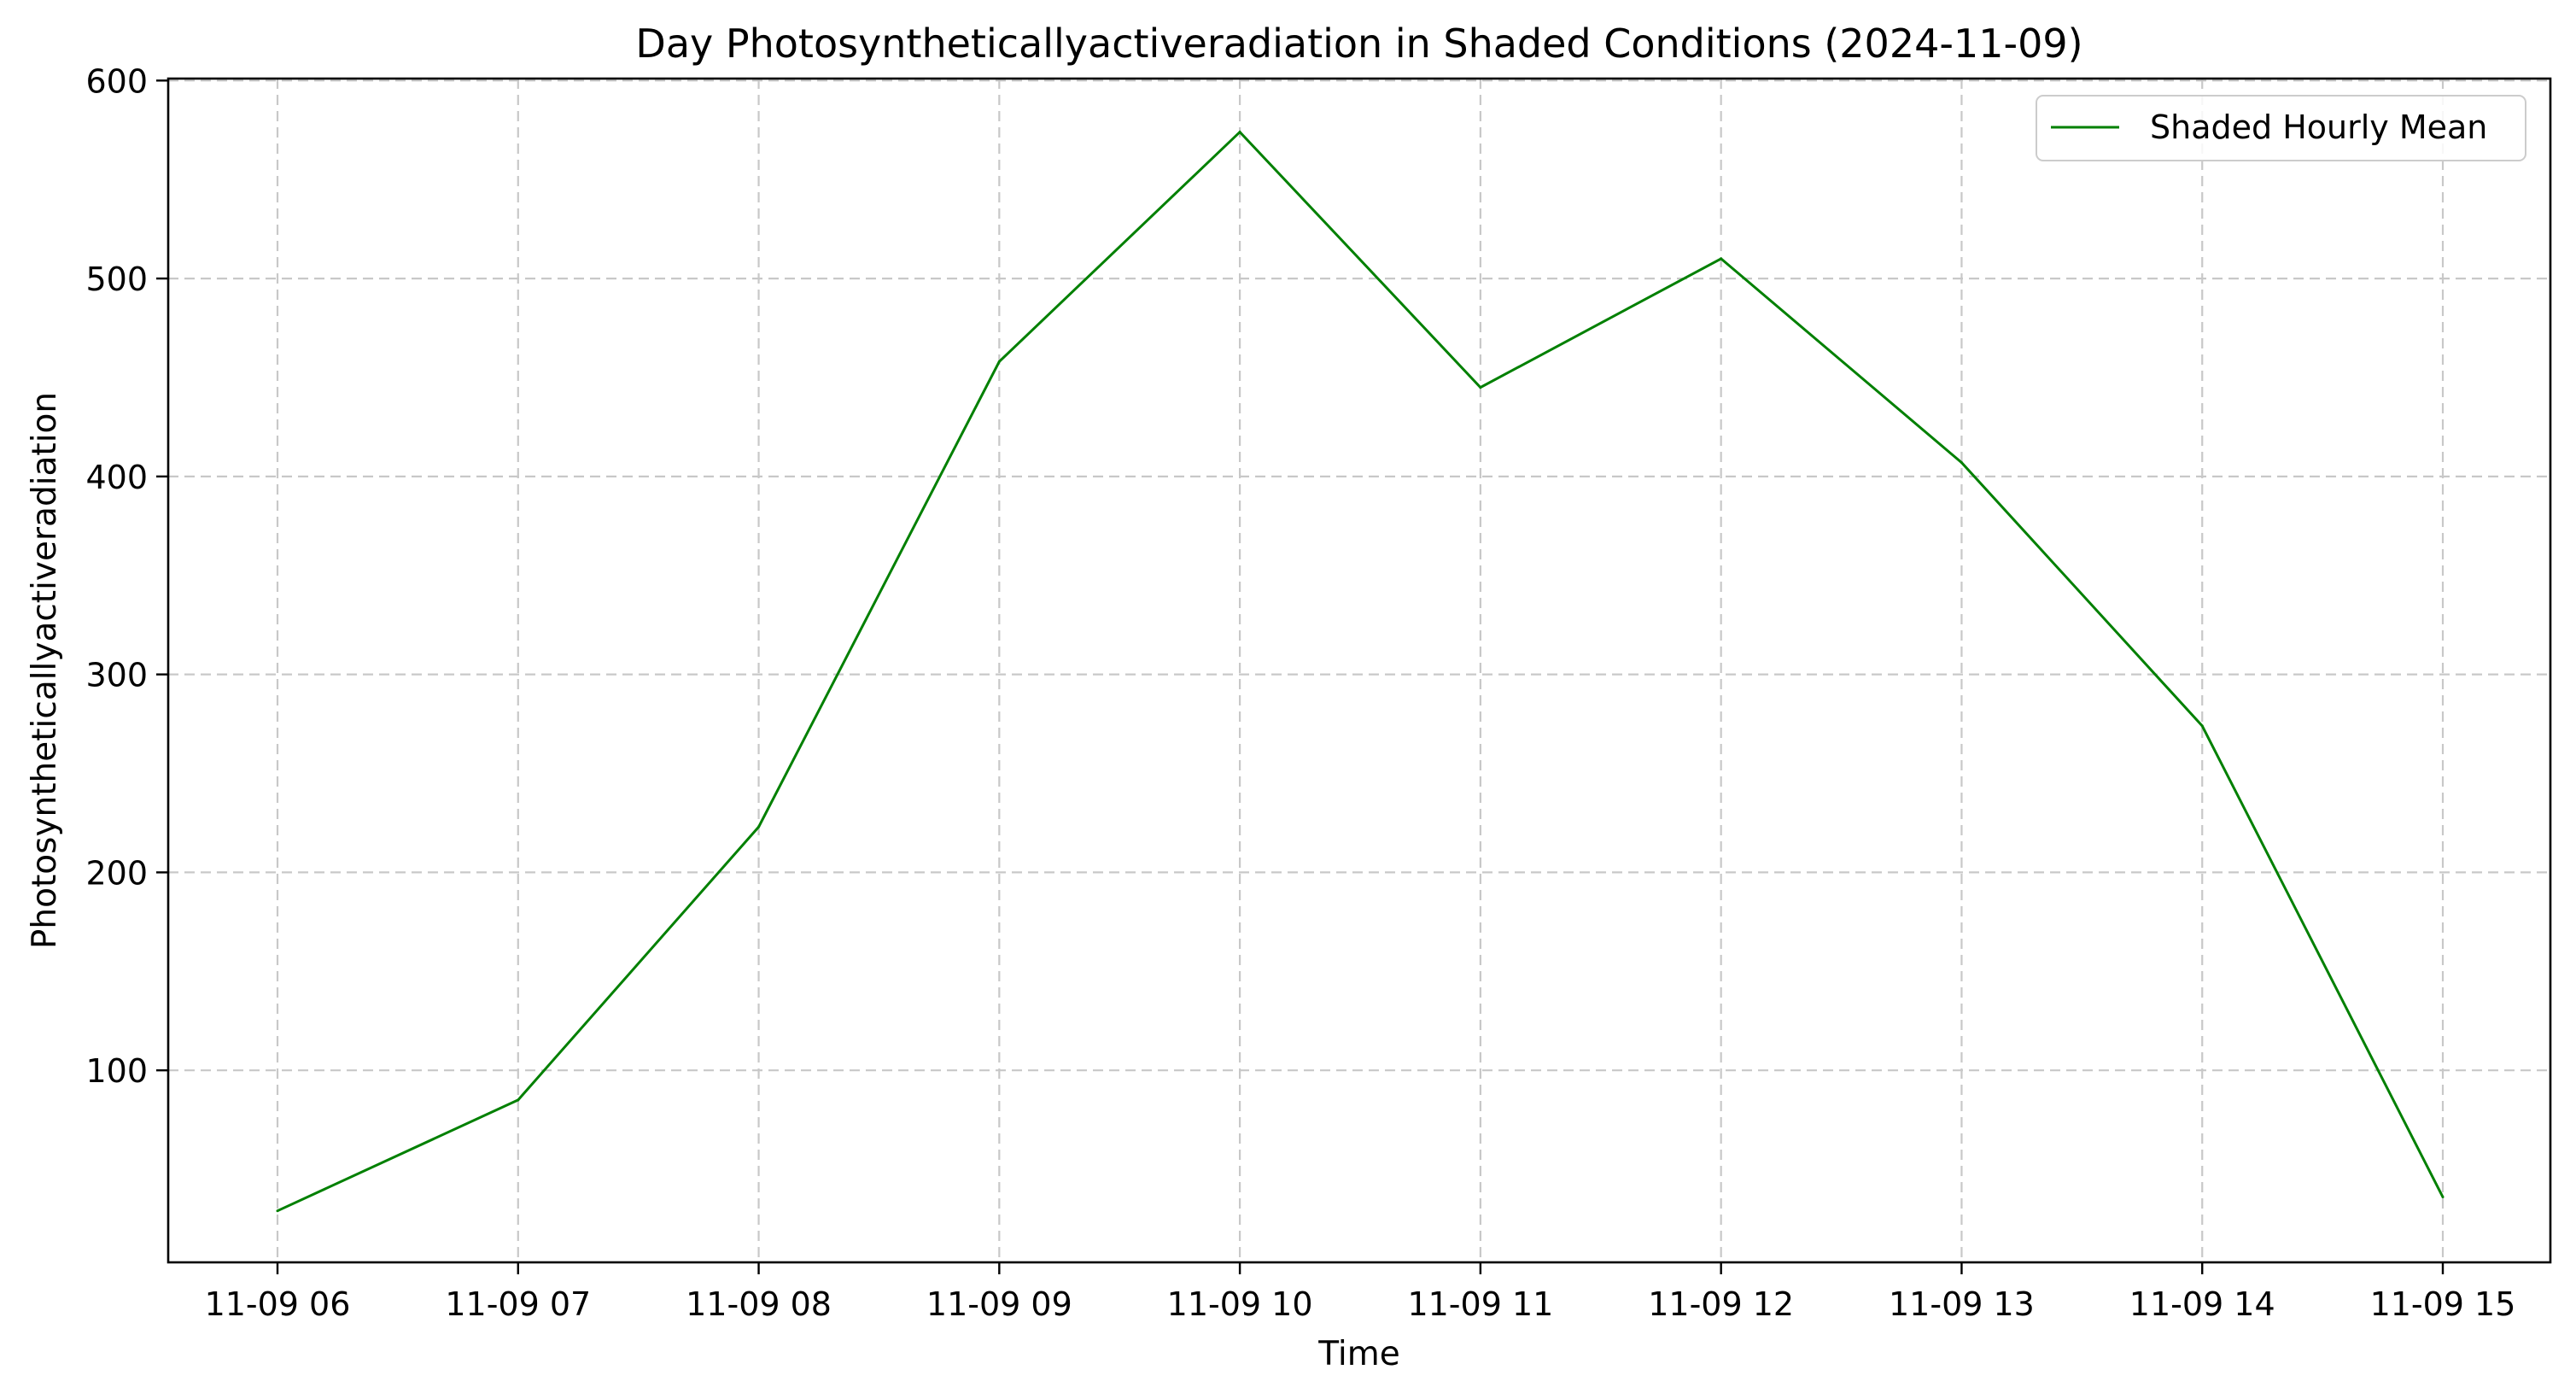 The height and width of the screenshot is (1399, 2576). What do you see at coordinates (518, 1304) in the screenshot?
I see `x-tick-label: 11-09 07` at bounding box center [518, 1304].